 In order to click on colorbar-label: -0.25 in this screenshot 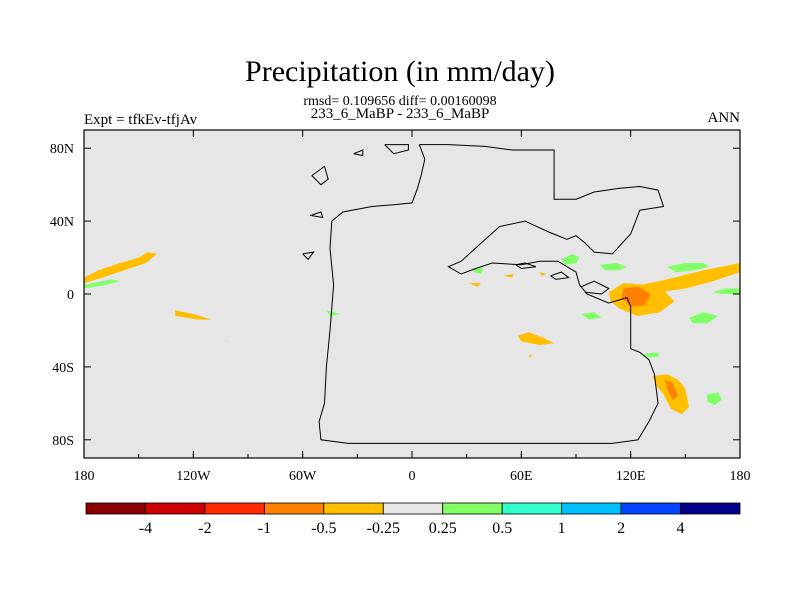, I will do `click(383, 528)`.